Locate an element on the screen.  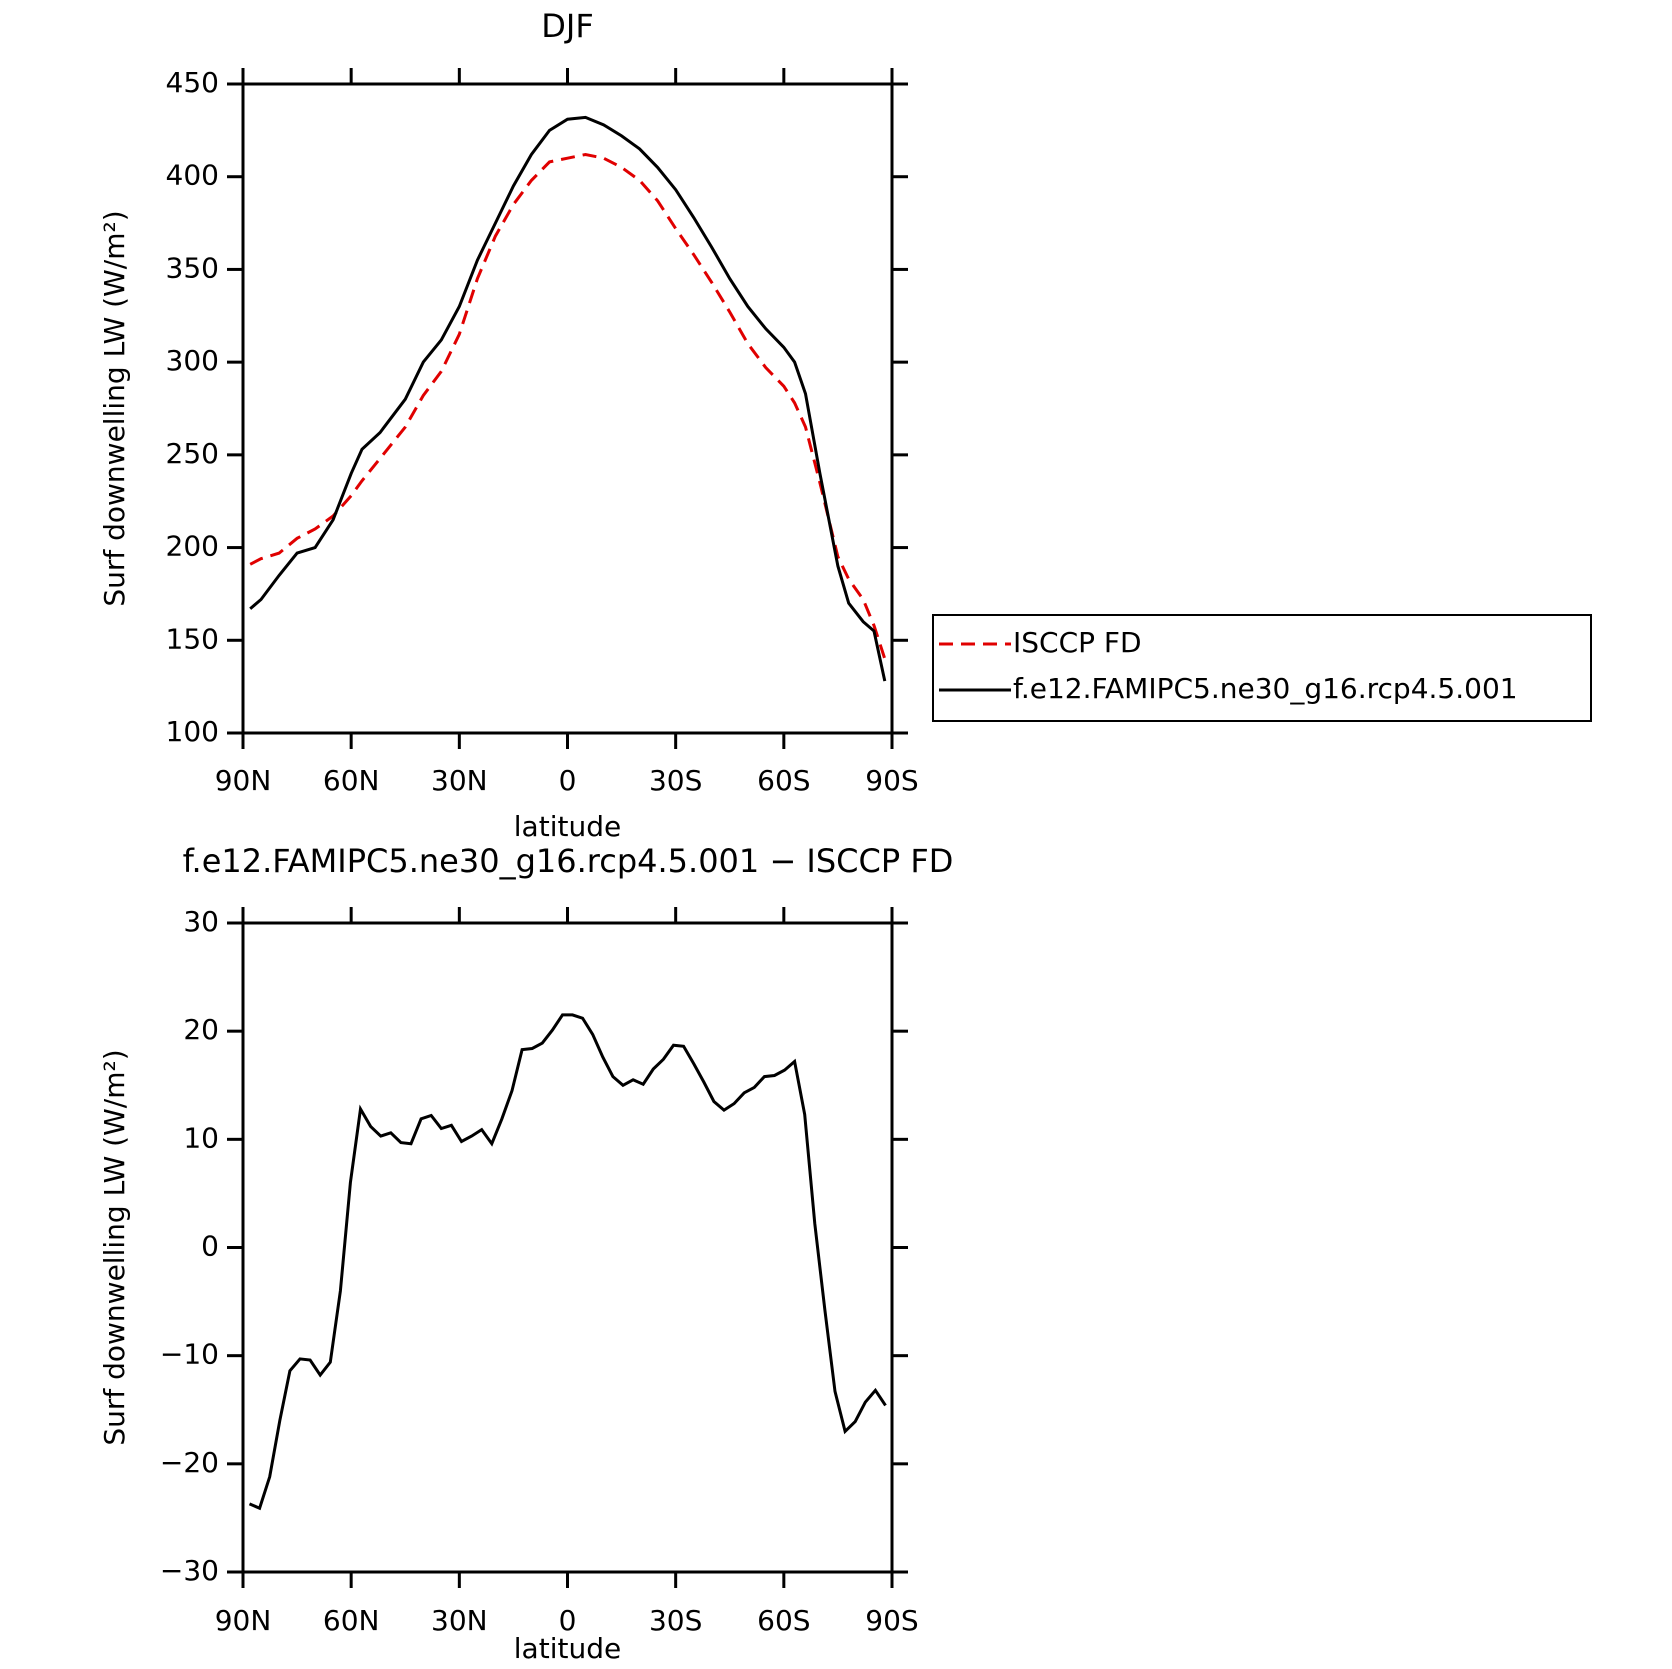
y-tick-label: −20 is located at coordinates (189, 1462).